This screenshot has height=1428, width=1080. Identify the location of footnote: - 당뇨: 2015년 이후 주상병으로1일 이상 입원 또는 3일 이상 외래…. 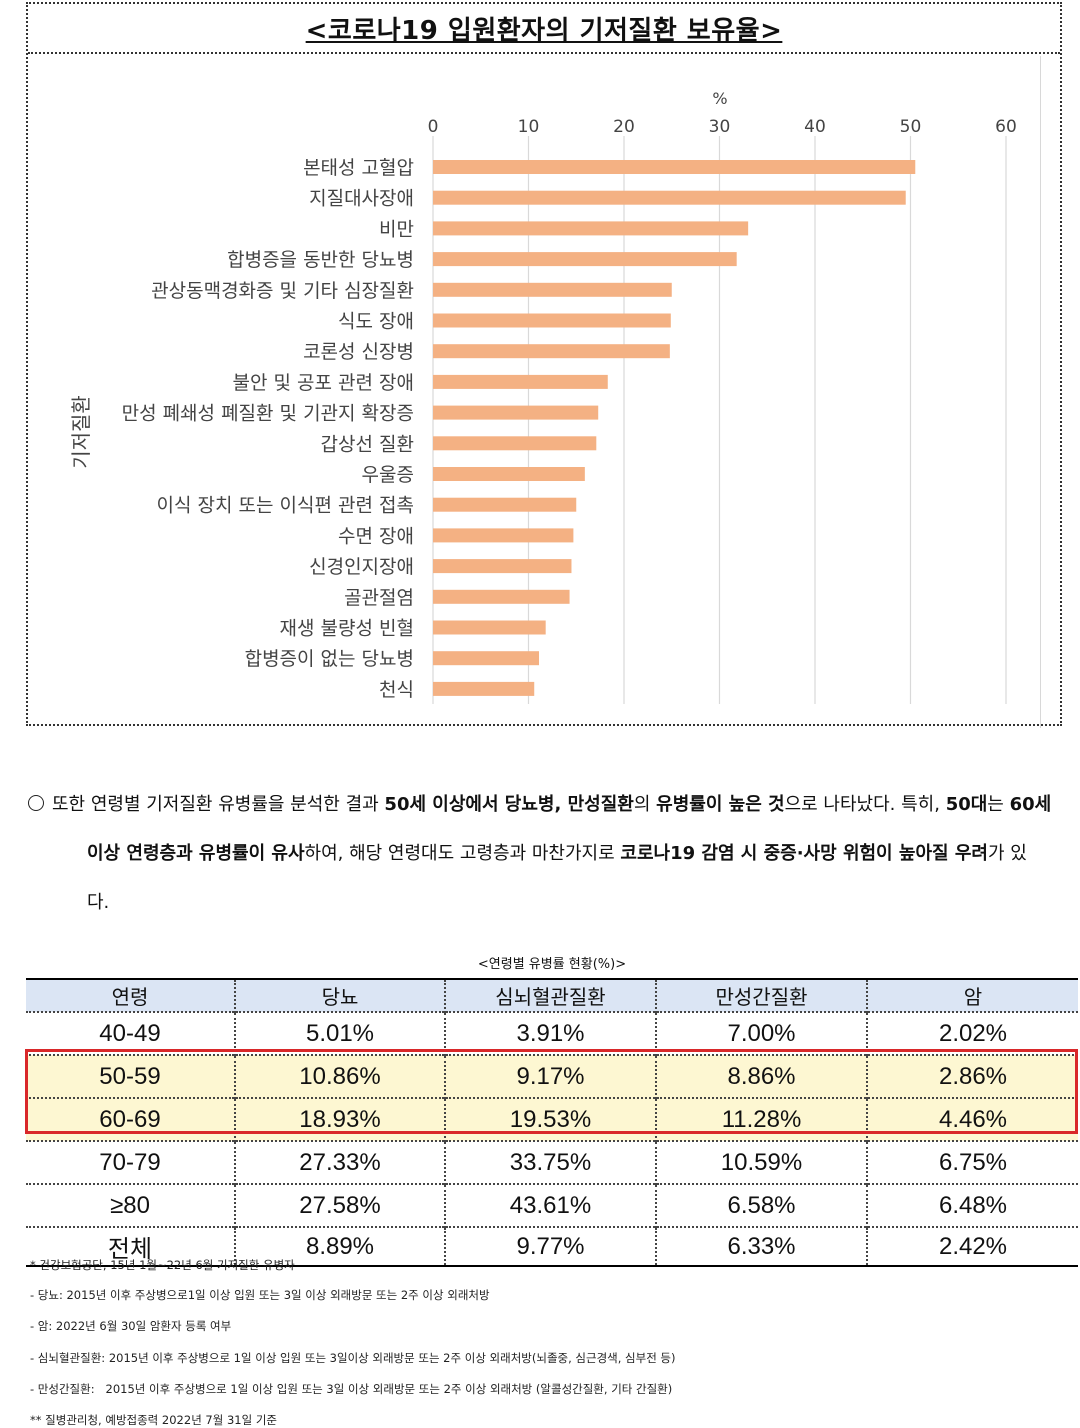
(260, 1295).